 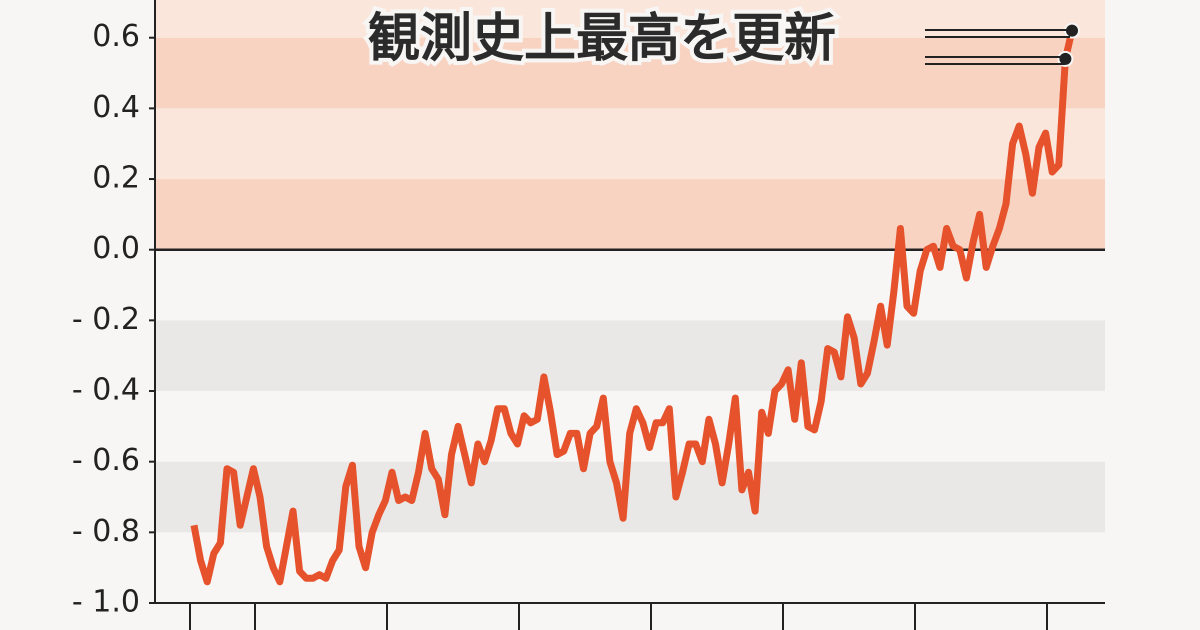 What do you see at coordinates (116, 248) in the screenshot?
I see `y-tick-label: 0.0` at bounding box center [116, 248].